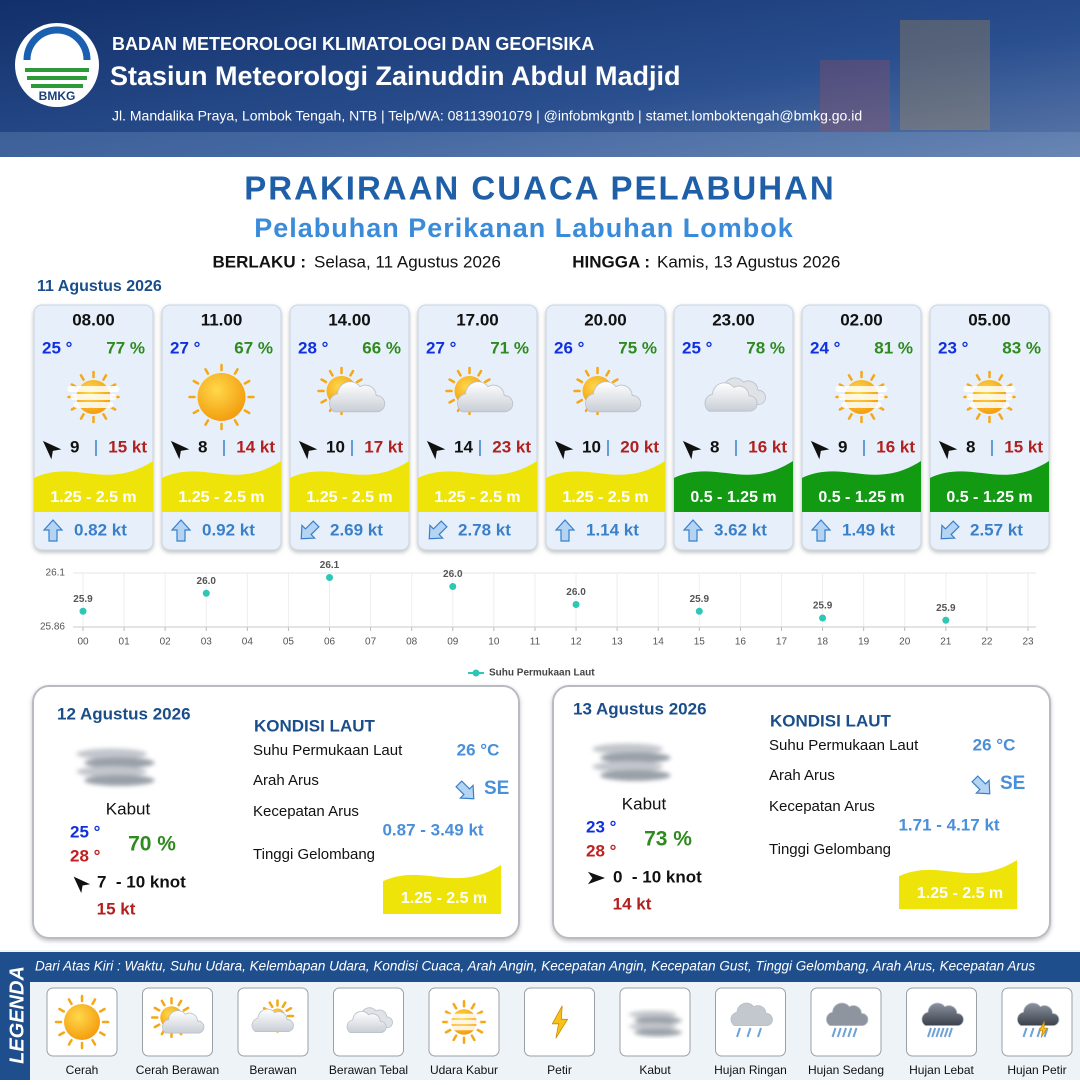 The image size is (1080, 1085). I want to click on humidity: 81 %, so click(893, 347).